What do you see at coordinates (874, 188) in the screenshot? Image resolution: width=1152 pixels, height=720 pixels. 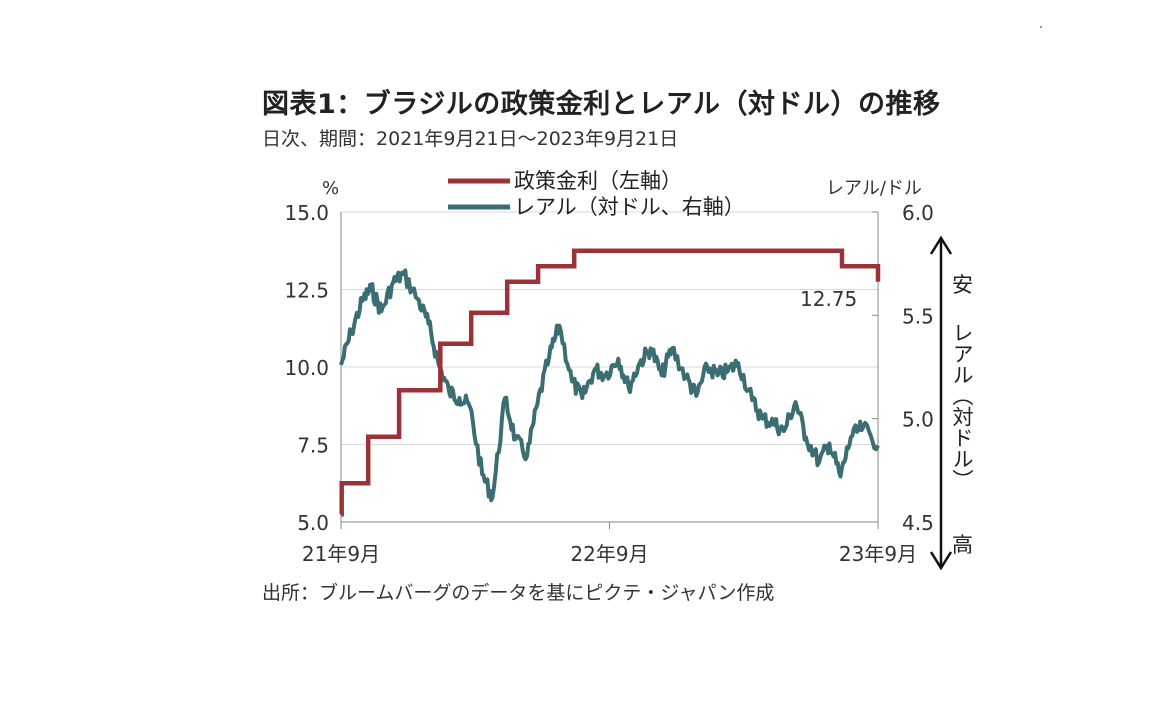 I see `right-unit-label: レアル/ドル` at bounding box center [874, 188].